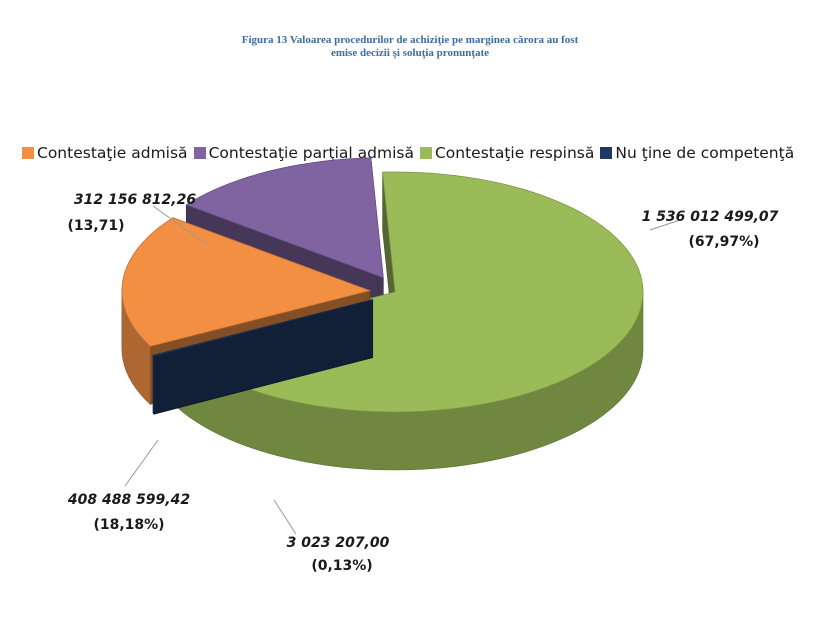  I want to click on data-label-percent-partial-admisa: (13,71), so click(95, 226).